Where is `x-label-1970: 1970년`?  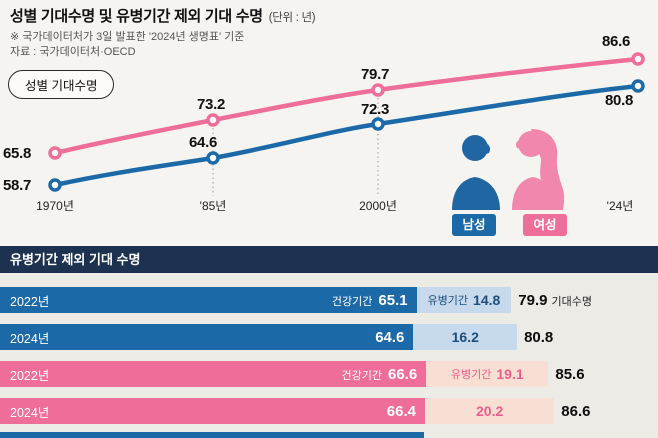
x-label-1970: 1970년 is located at coordinates (55, 206).